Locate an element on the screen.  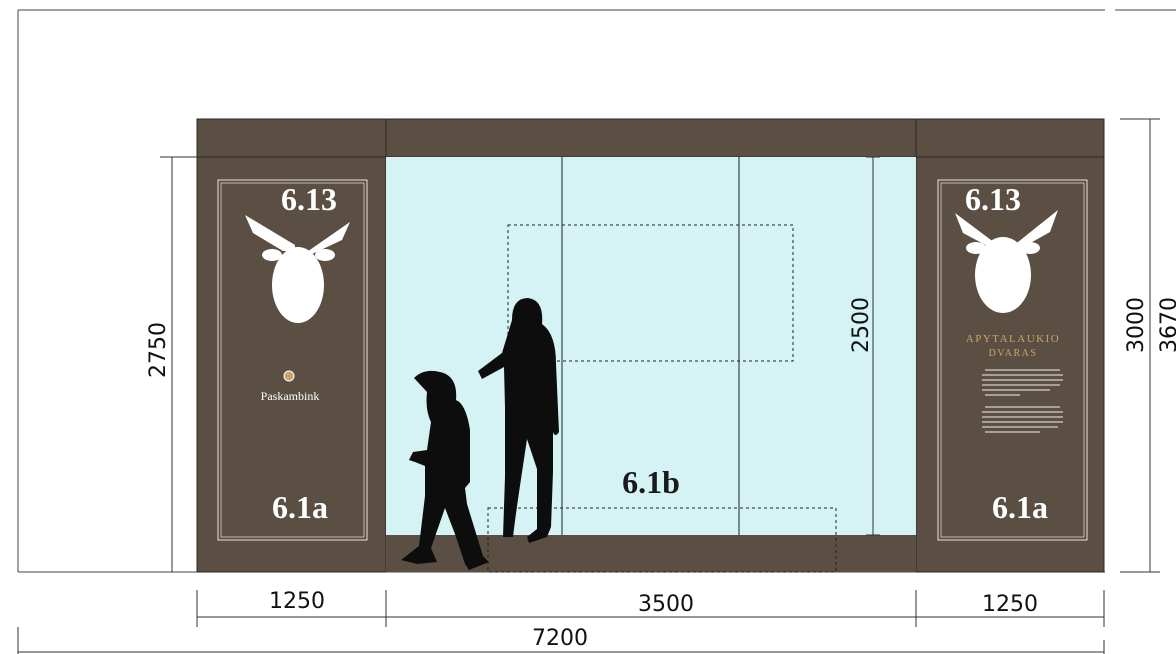
call-button is located at coordinates (289, 376).